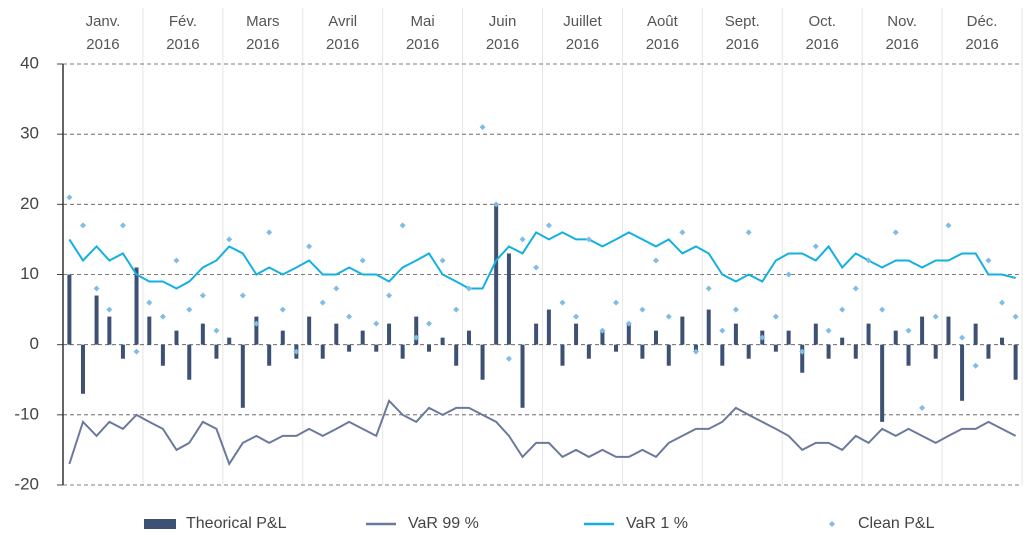  Describe the element at coordinates (29, 203) in the screenshot. I see `y-tick-label: 20` at that location.